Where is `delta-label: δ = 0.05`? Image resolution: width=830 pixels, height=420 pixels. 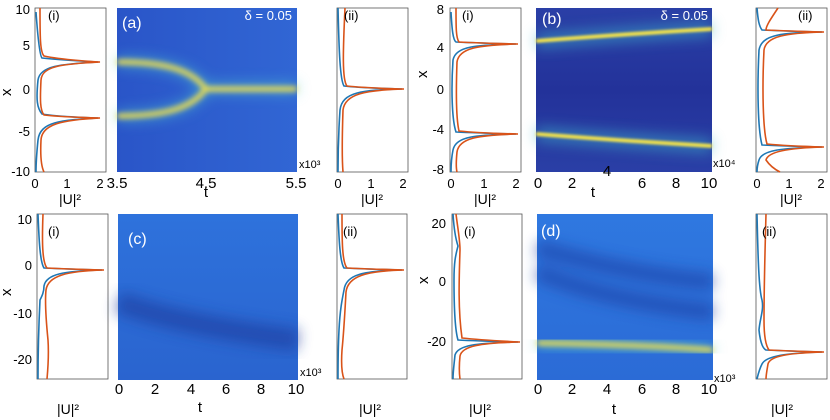
delta-label: δ = 0.05 is located at coordinates (268, 15).